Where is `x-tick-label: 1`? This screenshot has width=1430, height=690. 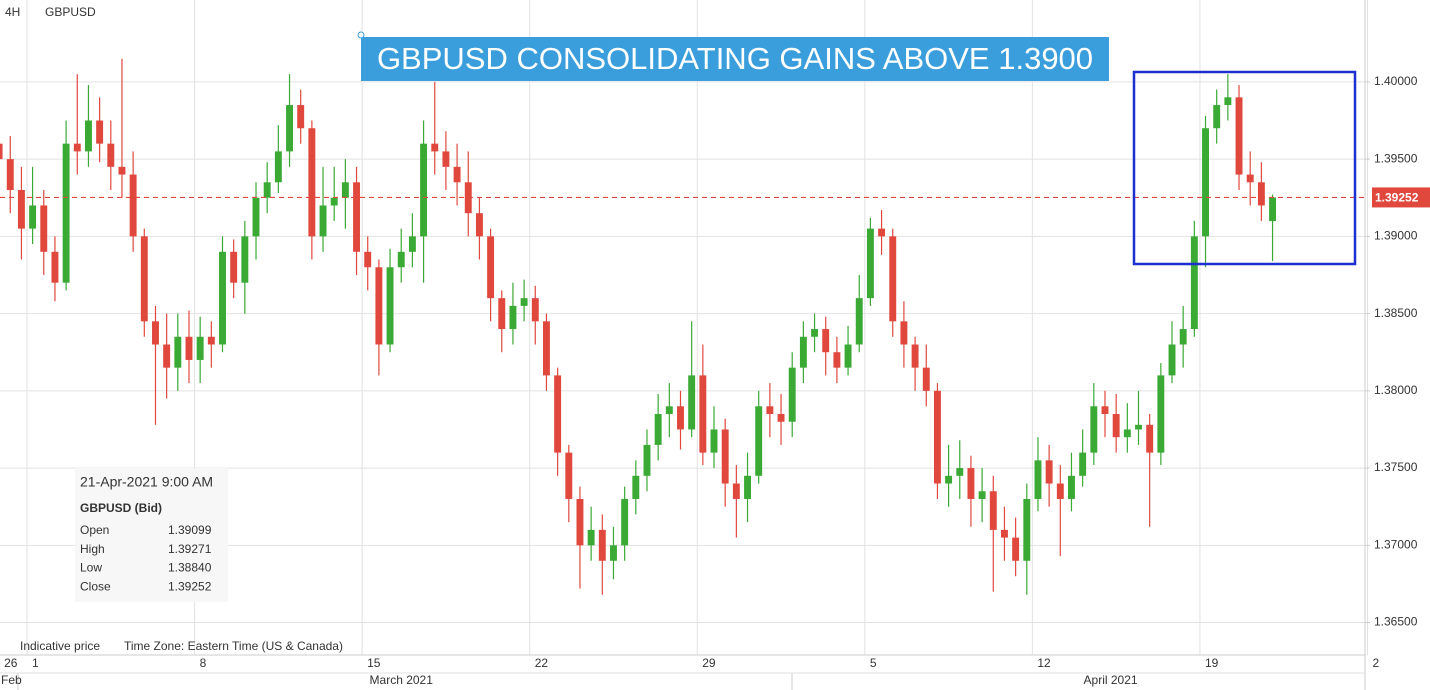
x-tick-label: 1 is located at coordinates (35, 663).